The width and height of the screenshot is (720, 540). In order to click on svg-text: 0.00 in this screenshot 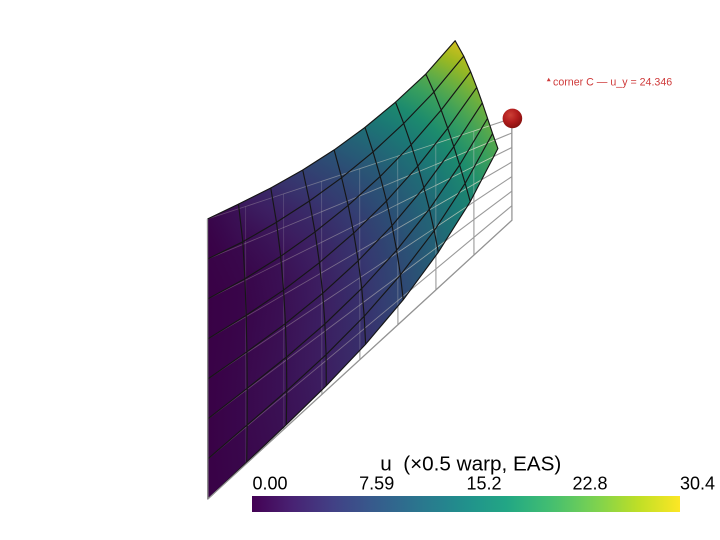, I will do `click(269, 484)`.